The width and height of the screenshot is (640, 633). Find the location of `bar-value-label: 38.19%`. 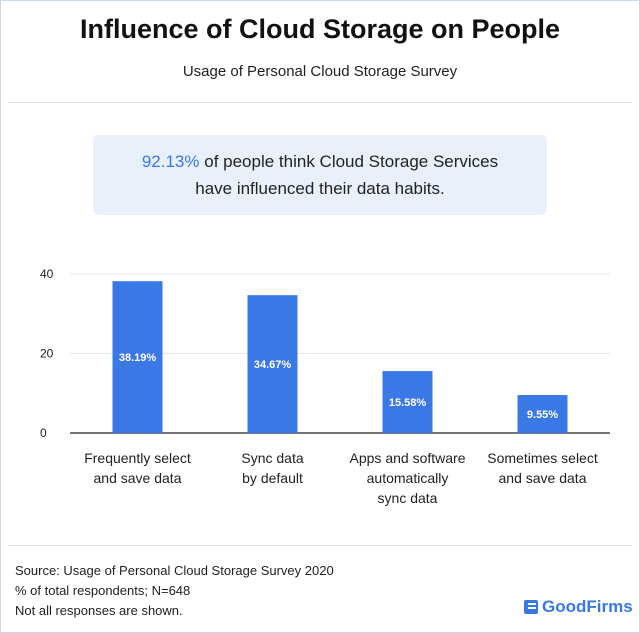

bar-value-label: 38.19% is located at coordinates (138, 358).